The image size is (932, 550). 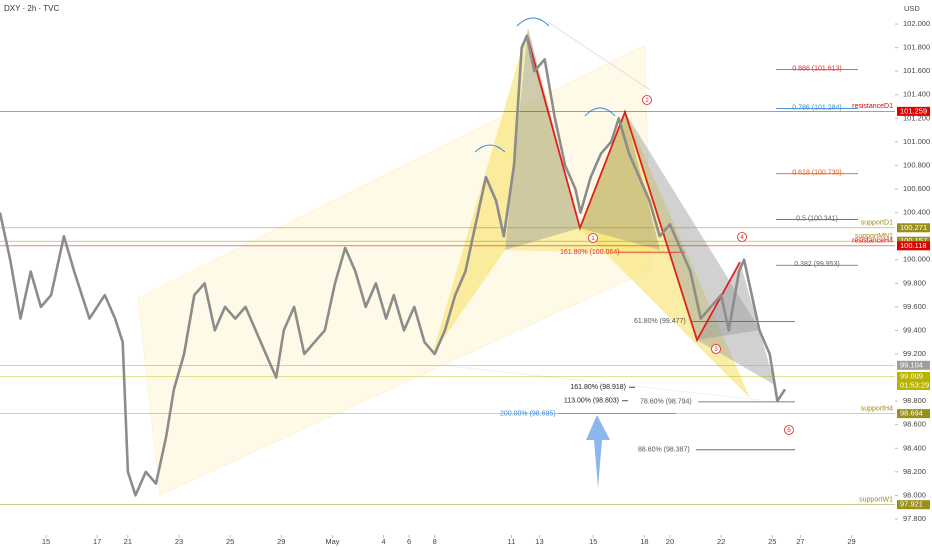 I want to click on x-tick-label: May, so click(x=332, y=541).